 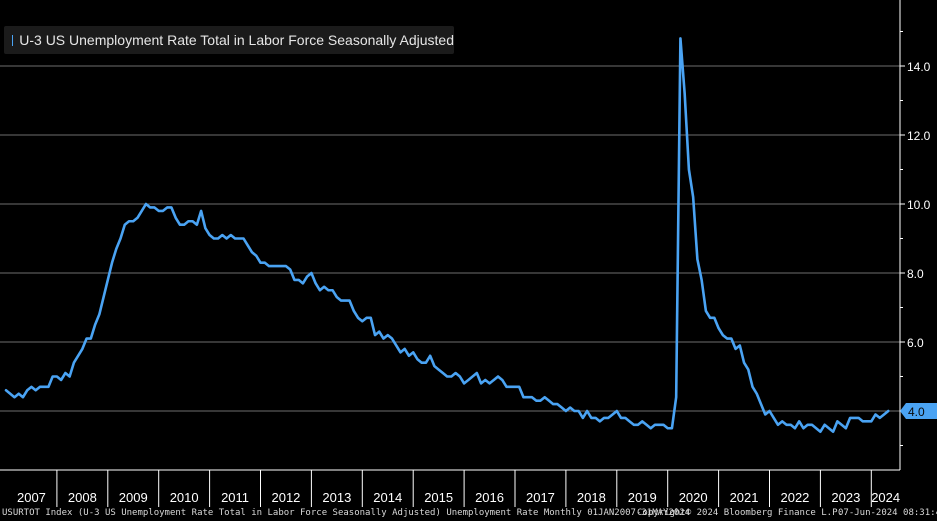 What do you see at coordinates (919, 205) in the screenshot?
I see `y-tick-label: 10.0` at bounding box center [919, 205].